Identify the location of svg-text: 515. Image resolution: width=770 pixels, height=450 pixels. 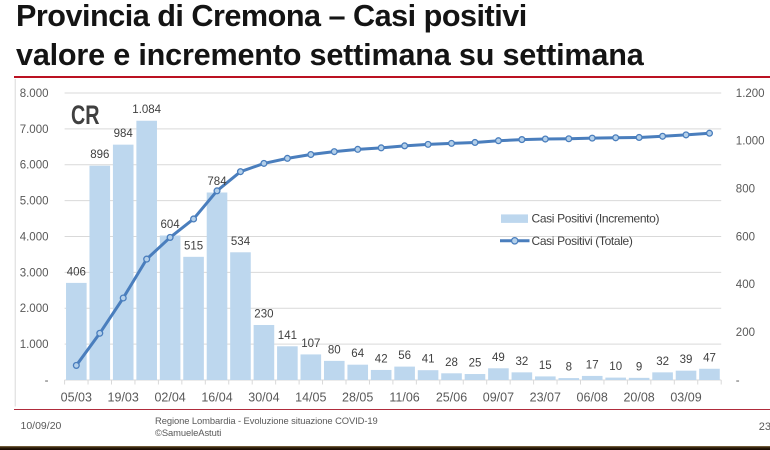
(193, 246).